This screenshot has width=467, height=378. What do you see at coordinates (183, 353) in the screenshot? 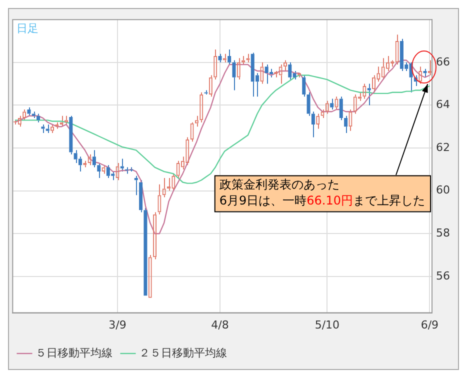
I see `legend-label: ２５日移動平均線` at bounding box center [183, 353].